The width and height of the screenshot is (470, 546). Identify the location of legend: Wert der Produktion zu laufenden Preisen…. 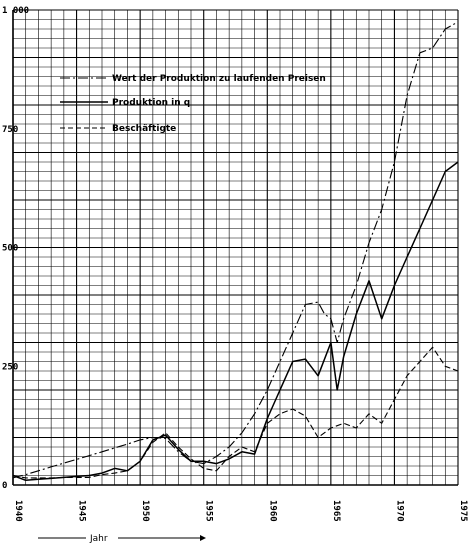
(193, 104).